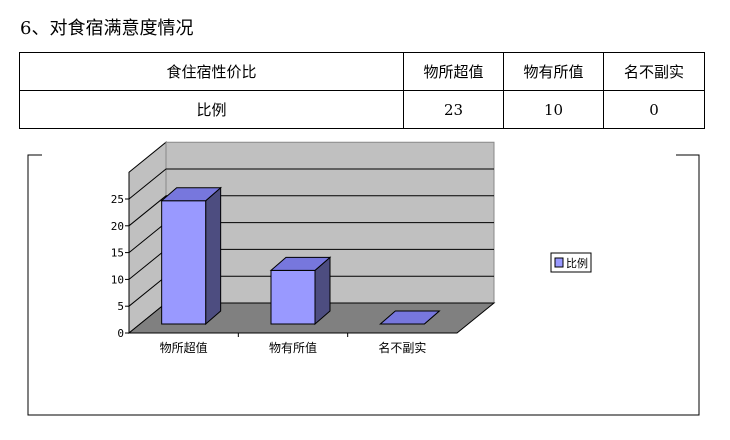 Image resolution: width=730 pixels, height=440 pixels. I want to click on header-cell: 食住宿性价比, so click(211, 71).